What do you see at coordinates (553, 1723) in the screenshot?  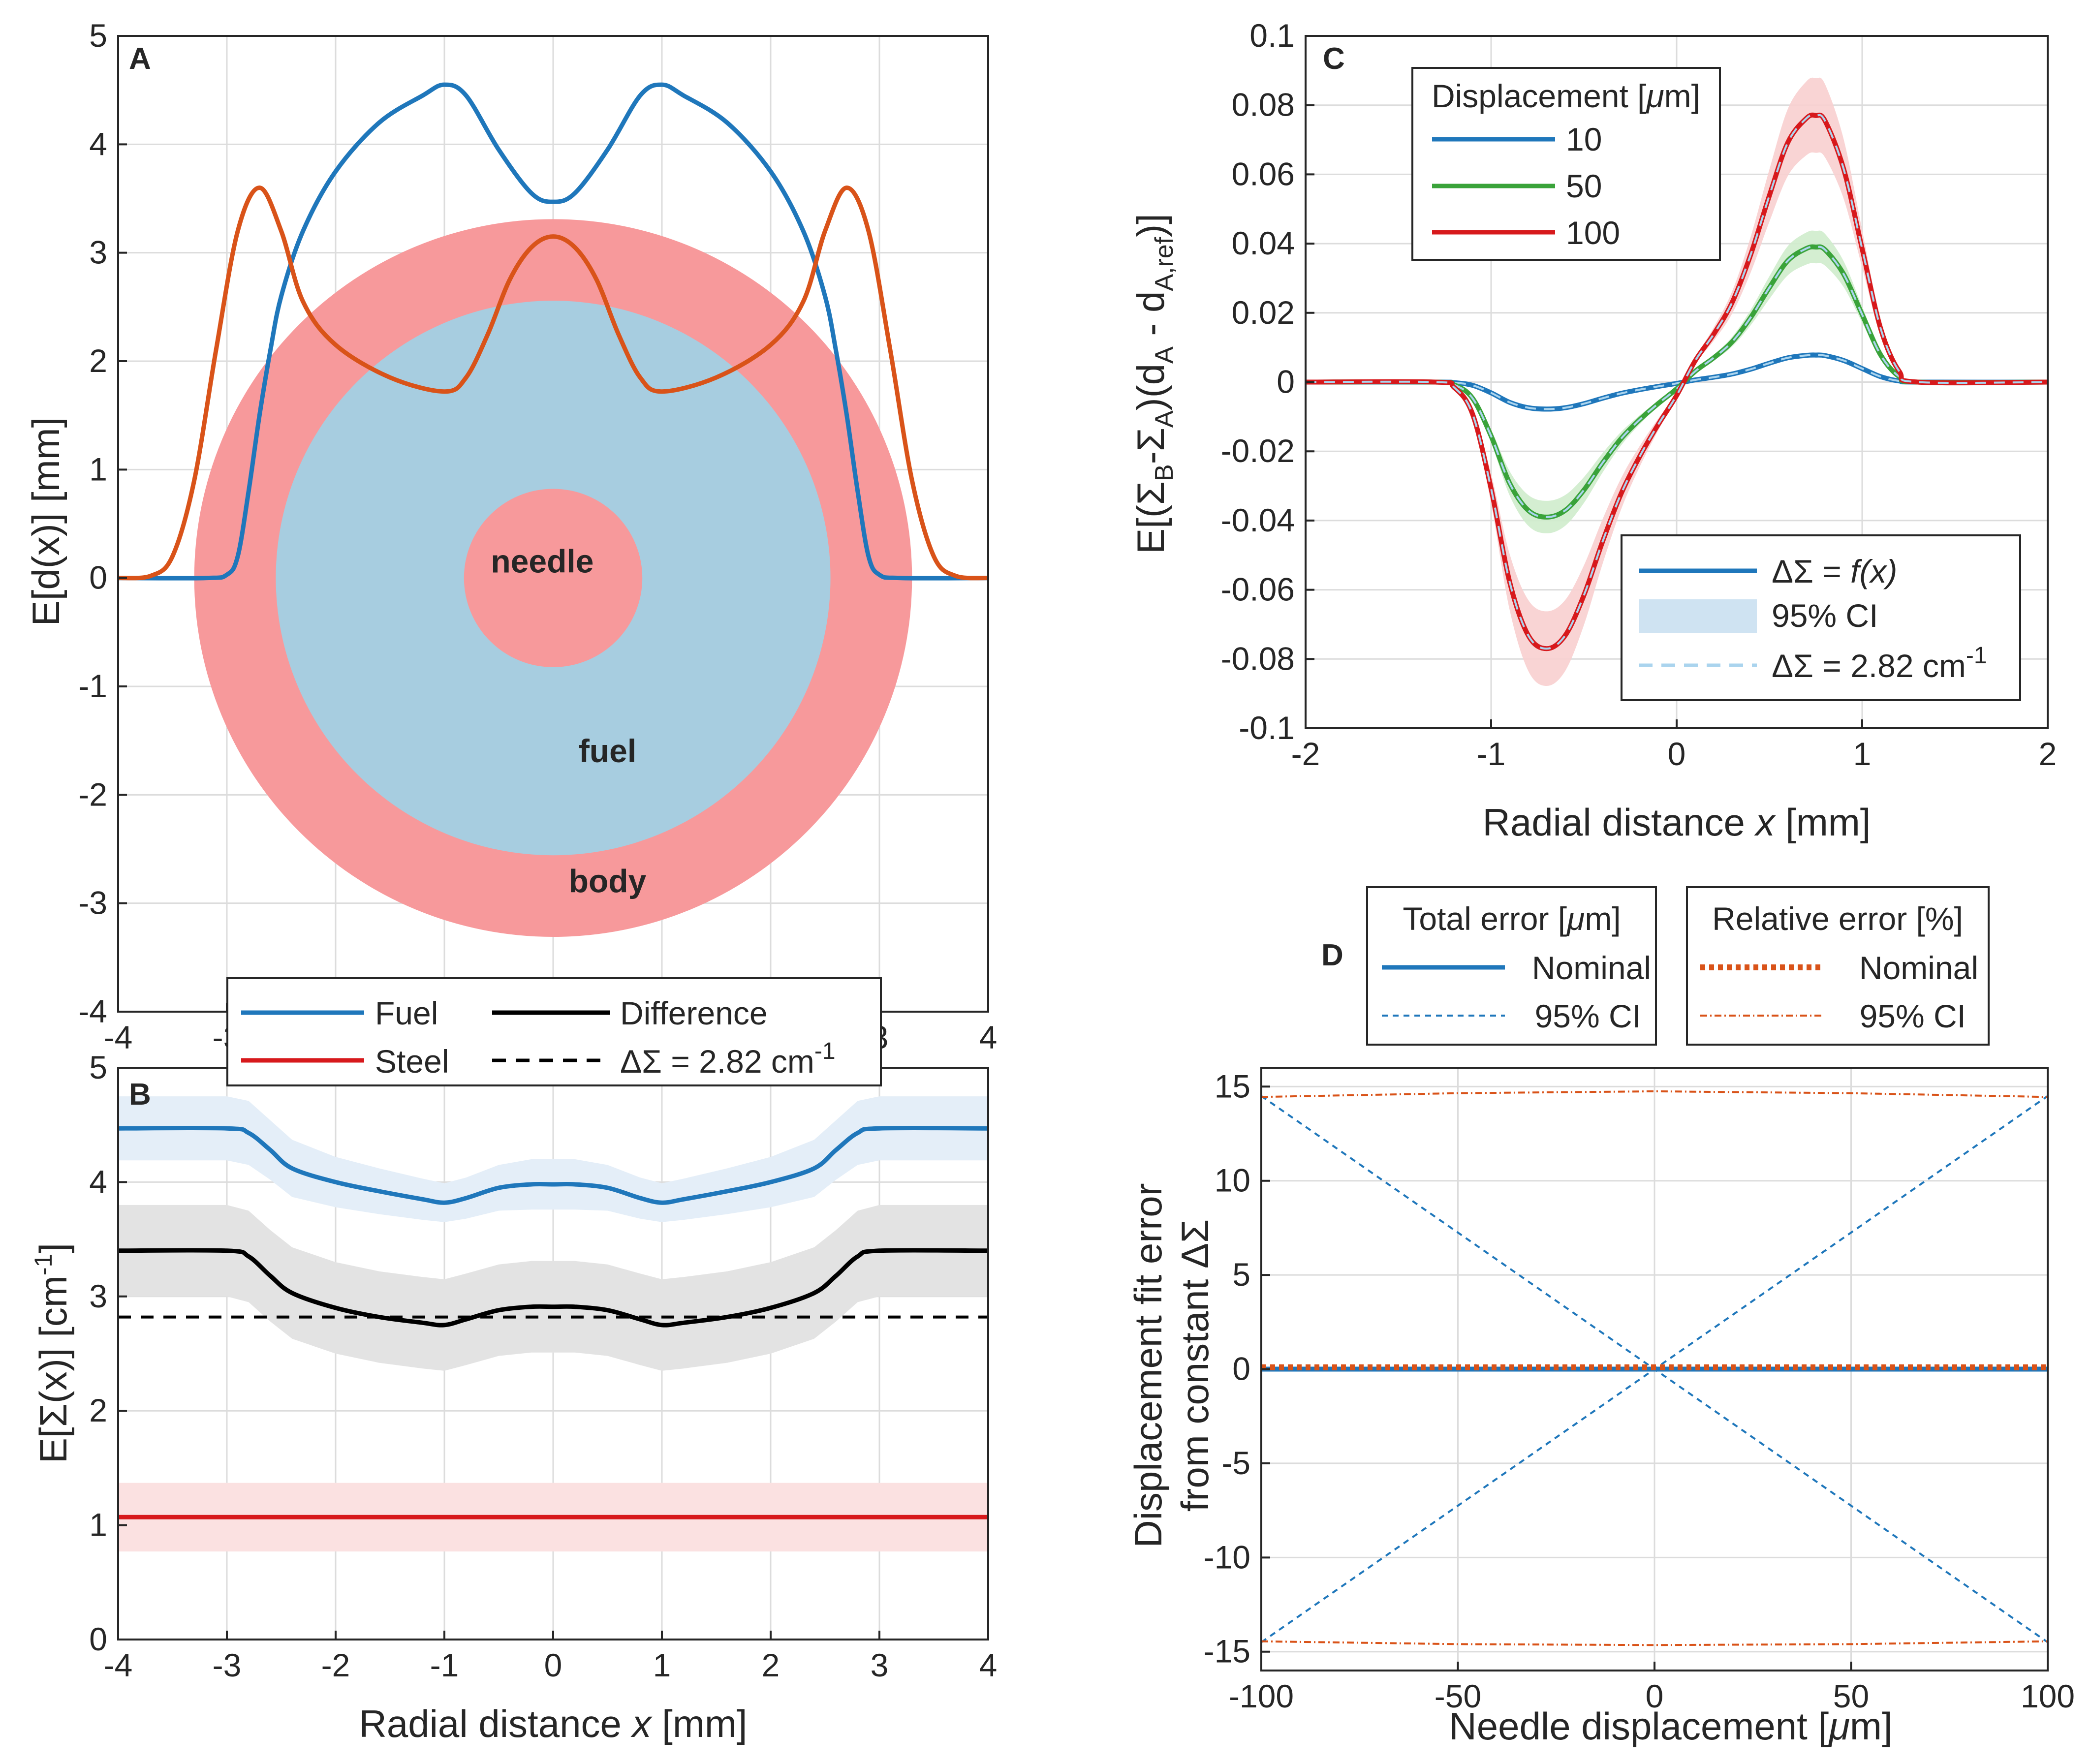 I see `panel-b-x-axis-label: Radial distance x [mm]` at bounding box center [553, 1723].